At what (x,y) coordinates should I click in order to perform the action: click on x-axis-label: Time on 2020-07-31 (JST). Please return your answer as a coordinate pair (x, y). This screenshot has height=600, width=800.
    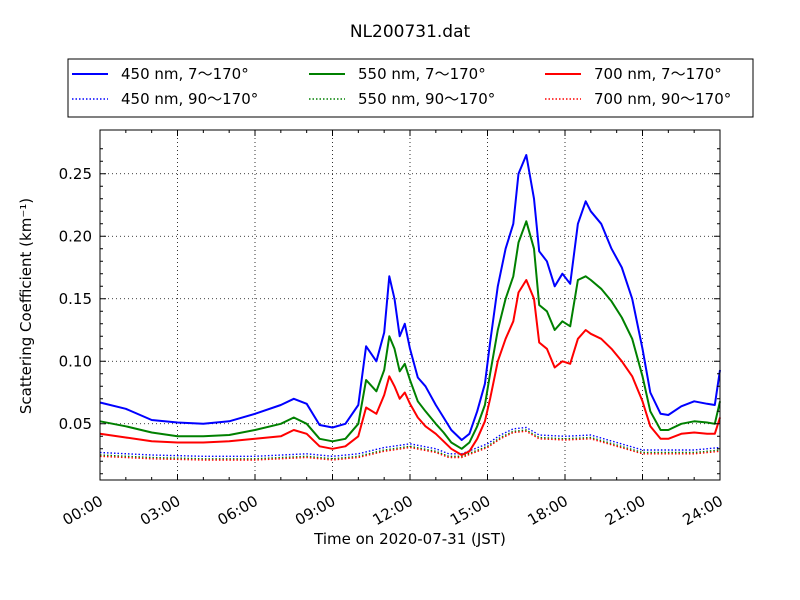
    Looking at the image, I should click on (409, 539).